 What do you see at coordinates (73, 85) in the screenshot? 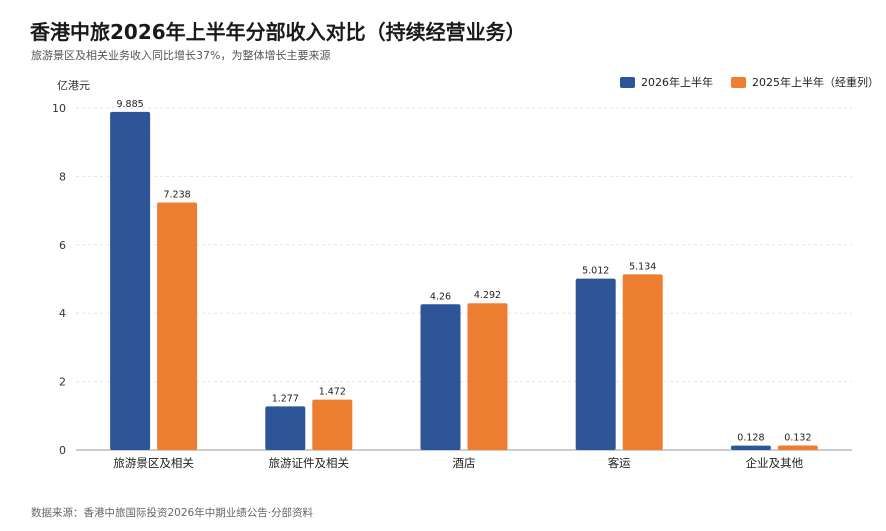
I see `y-axis-unit-label: 亿港元` at bounding box center [73, 85].